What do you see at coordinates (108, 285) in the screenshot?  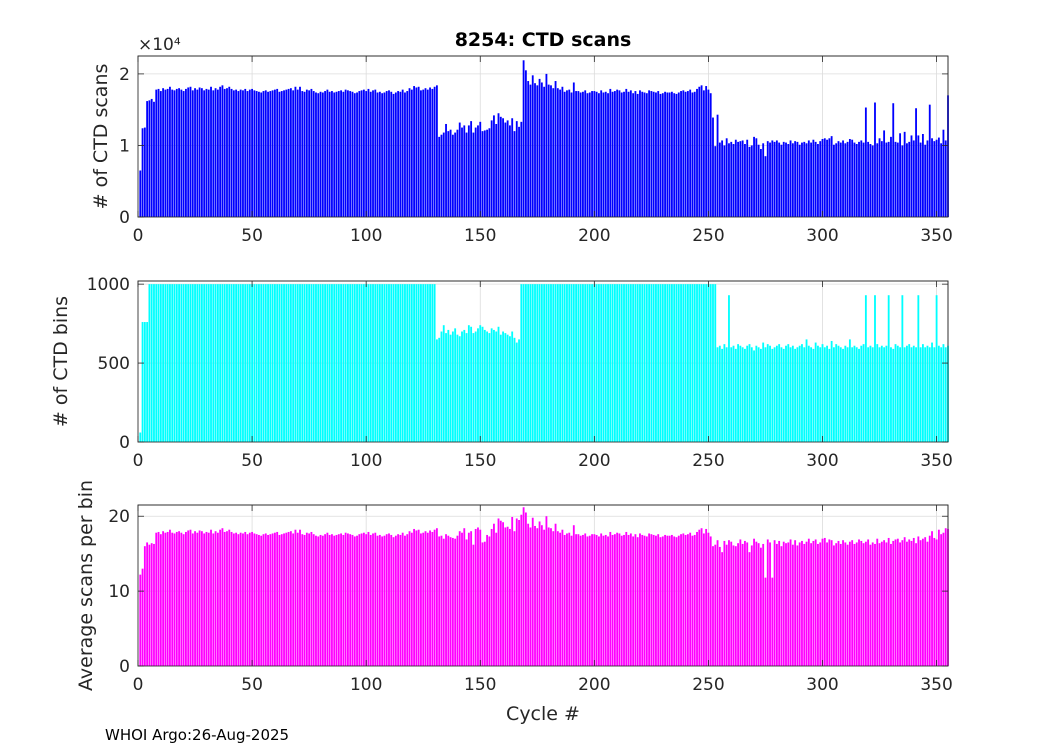 I see `y-tick-label: 1000` at bounding box center [108, 285].